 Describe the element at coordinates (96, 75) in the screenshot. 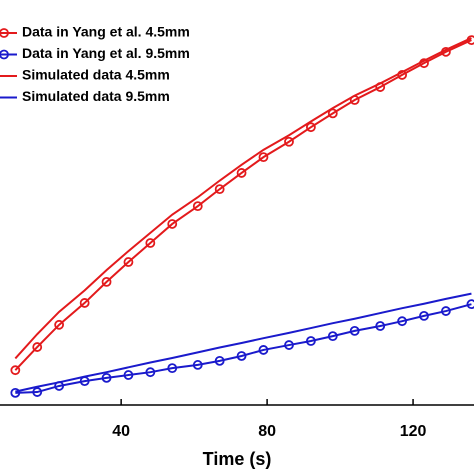

I see `legend-label: Simulated data 4.5mm` at that location.